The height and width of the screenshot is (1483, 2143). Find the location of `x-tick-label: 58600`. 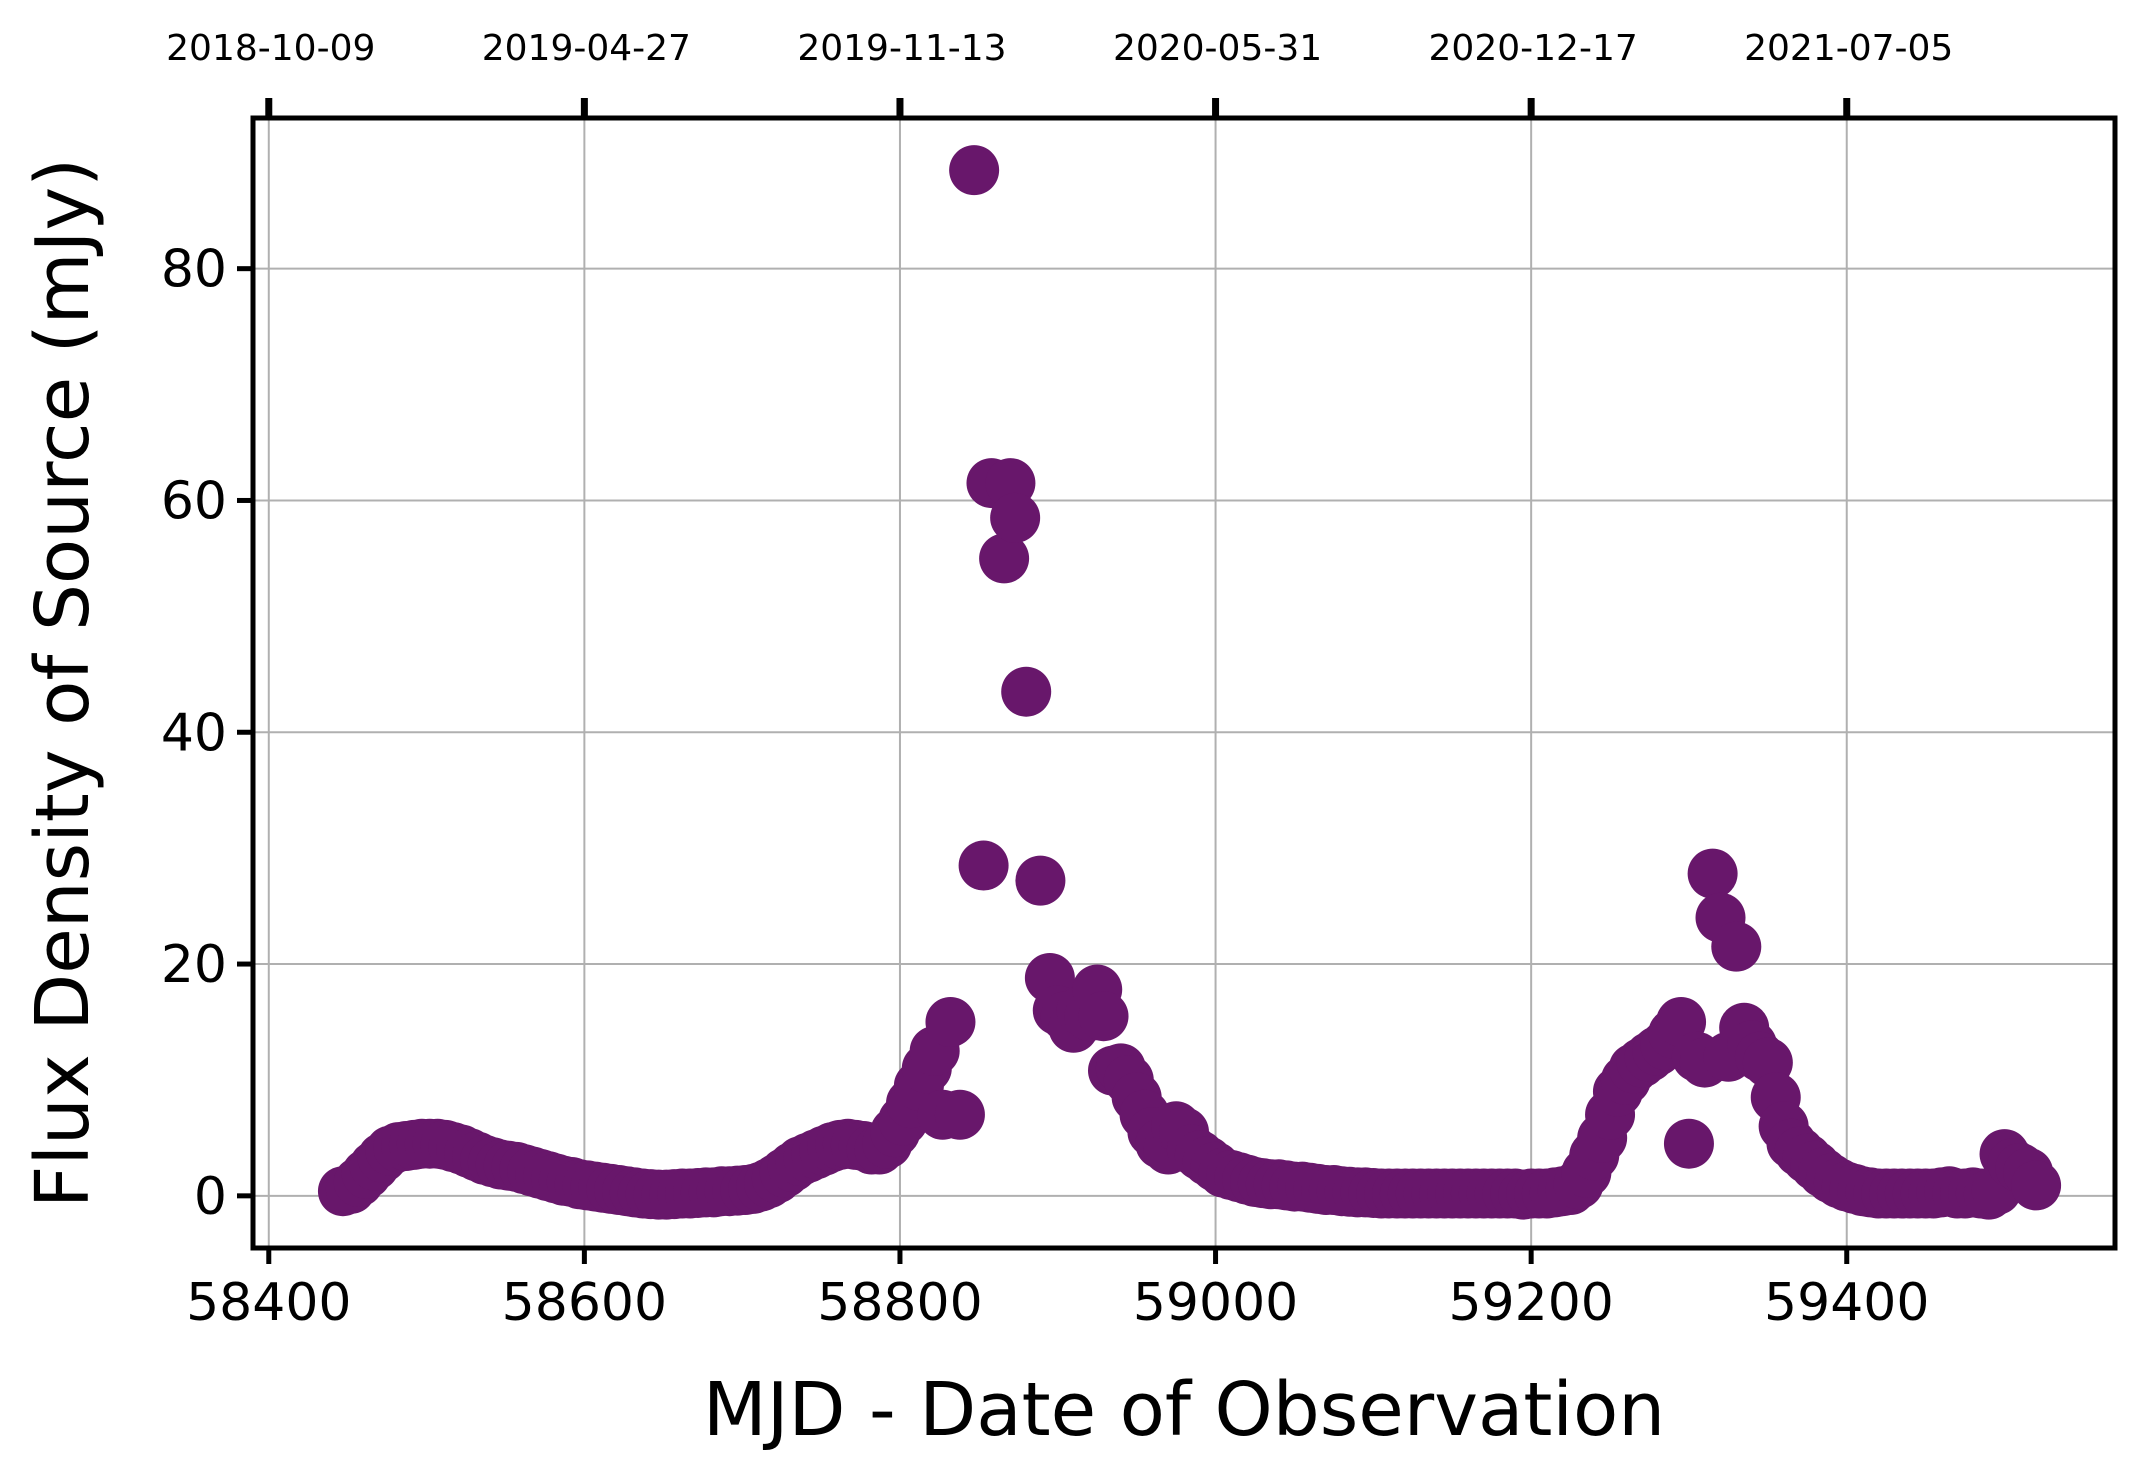

x-tick-label: 58600 is located at coordinates (584, 1303).